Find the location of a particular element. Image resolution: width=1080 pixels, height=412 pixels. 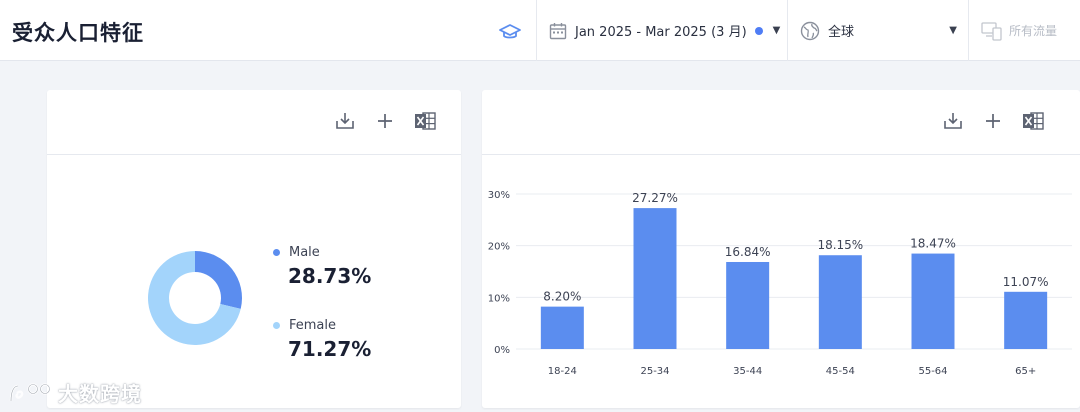

traffic-label: 所有流量 is located at coordinates (1033, 31).